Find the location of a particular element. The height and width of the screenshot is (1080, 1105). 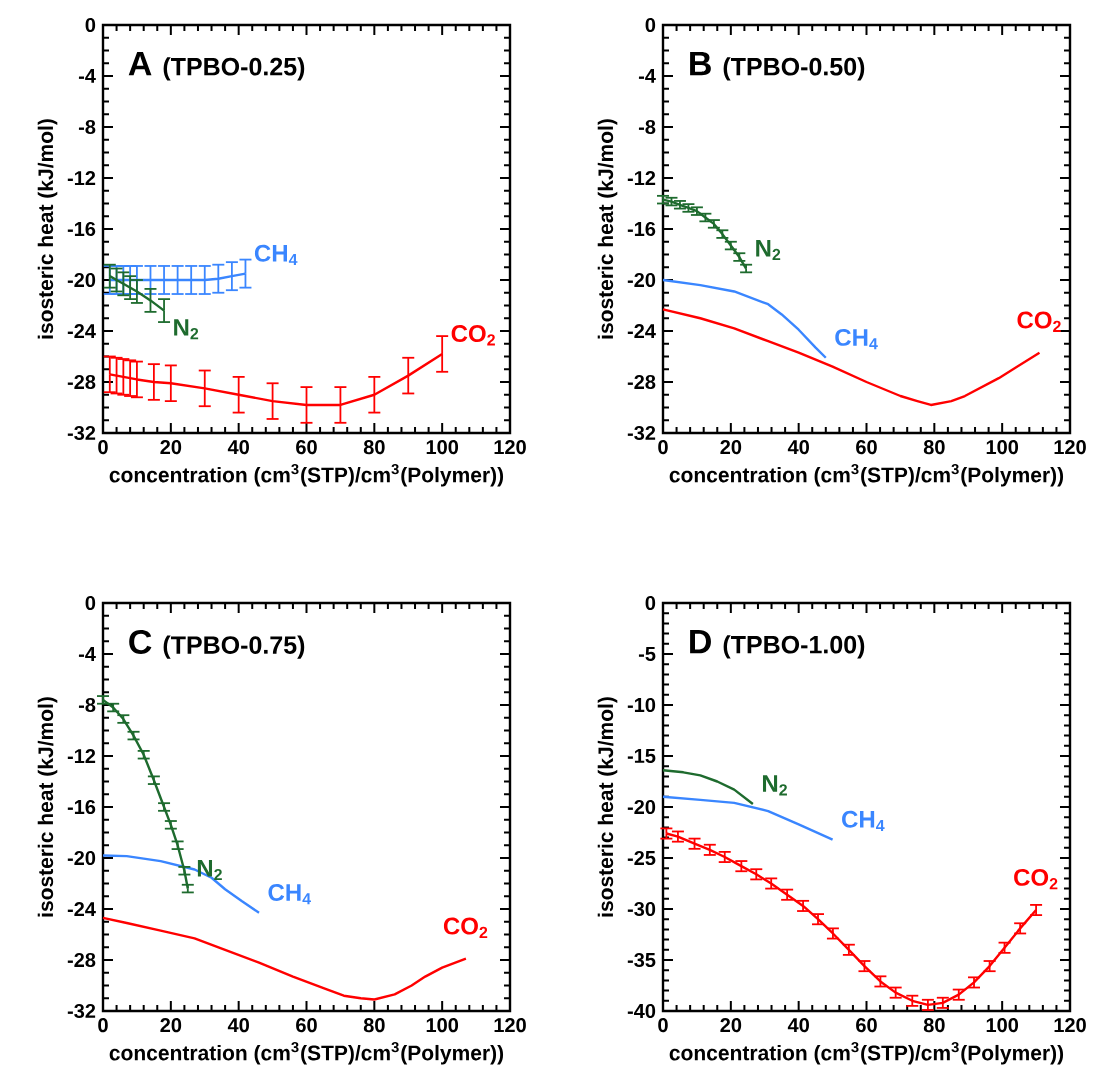

text: B is located at coordinates (700, 63).